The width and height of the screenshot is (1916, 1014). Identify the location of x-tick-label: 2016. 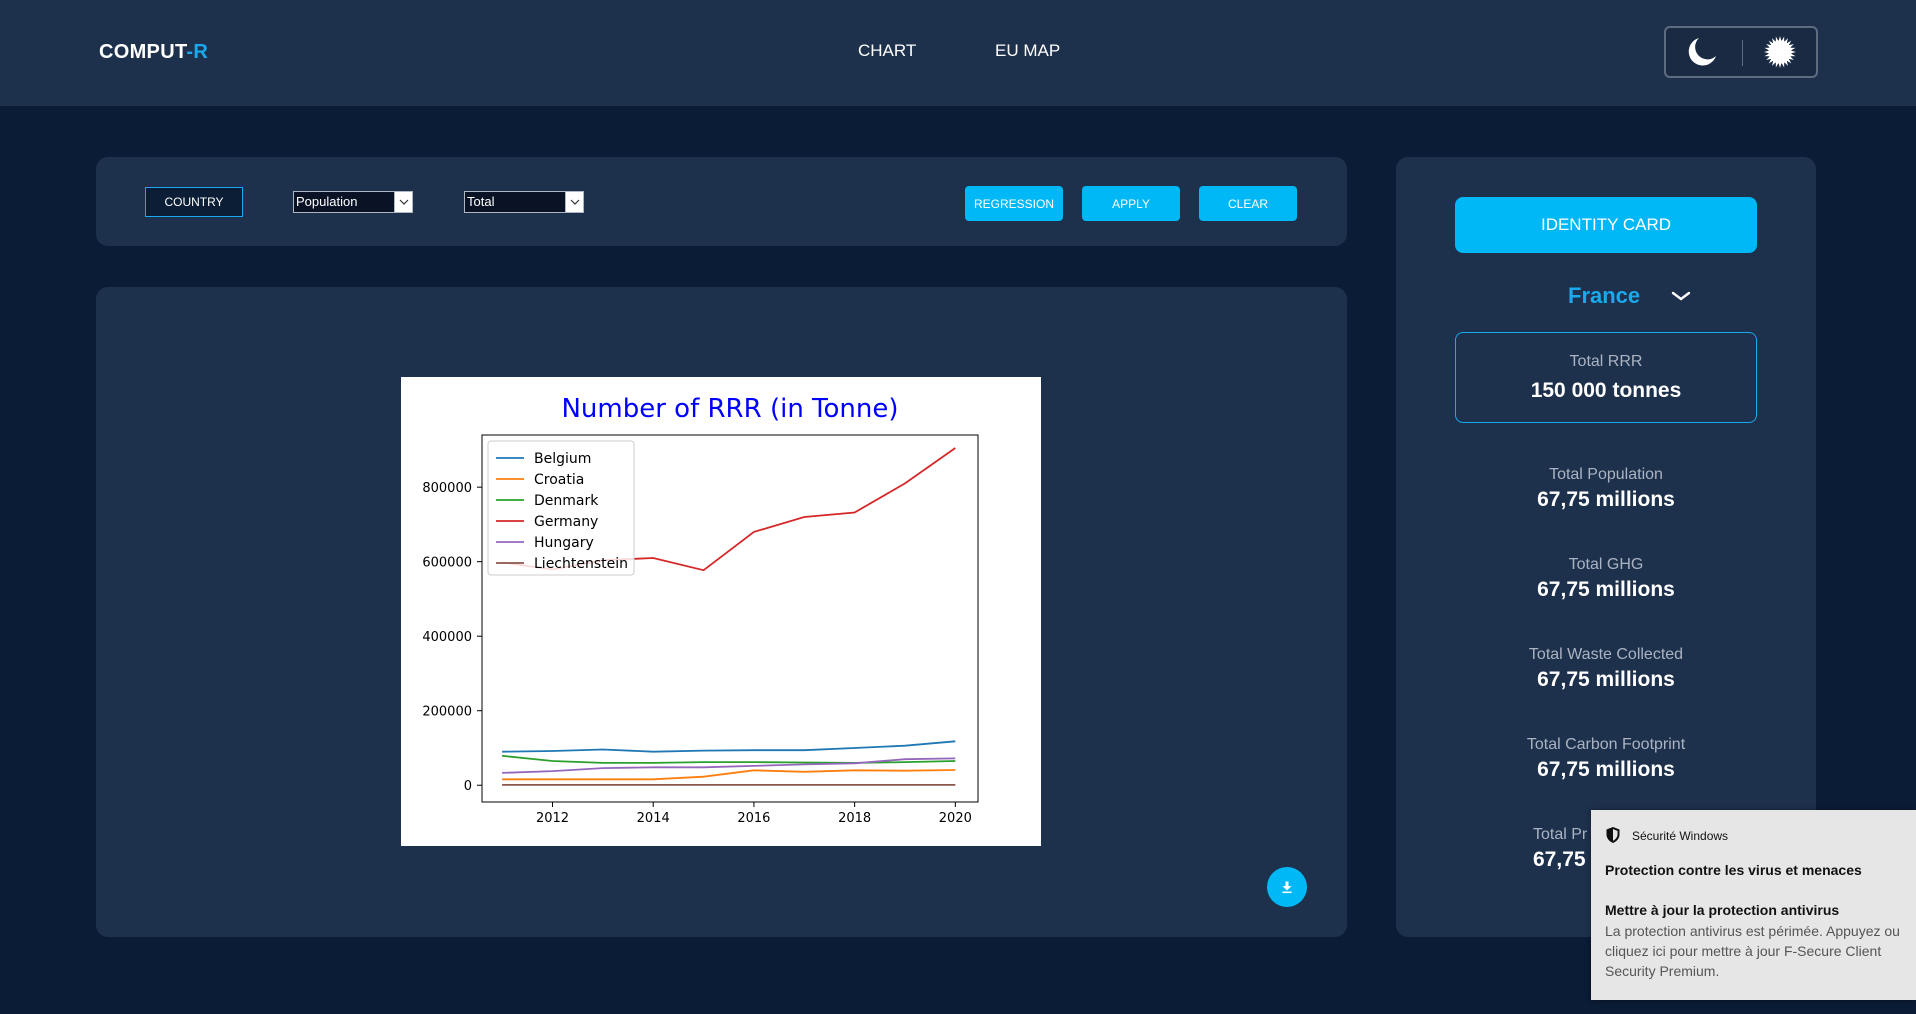
(753, 818).